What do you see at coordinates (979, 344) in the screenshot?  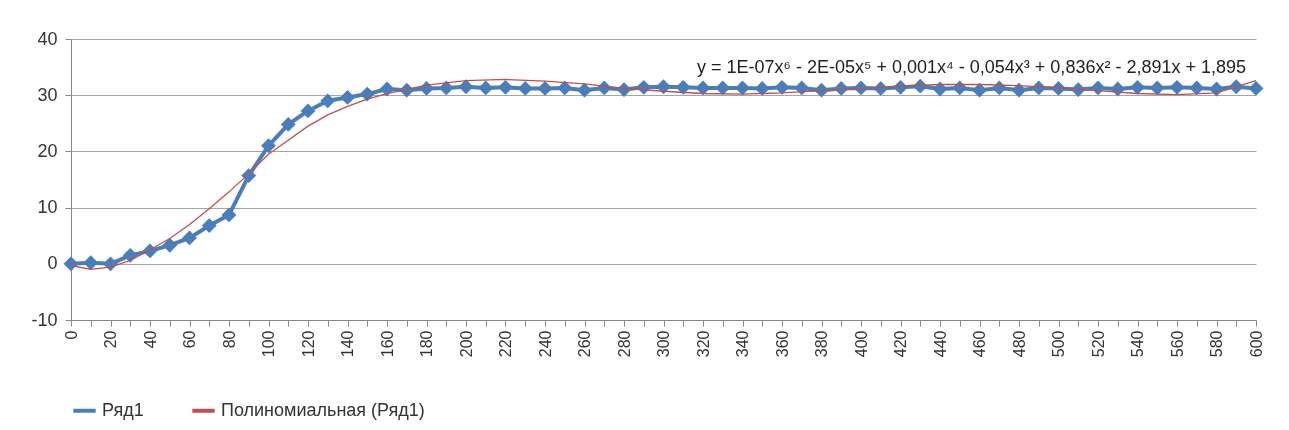 I see `x-tick-label: 460` at bounding box center [979, 344].